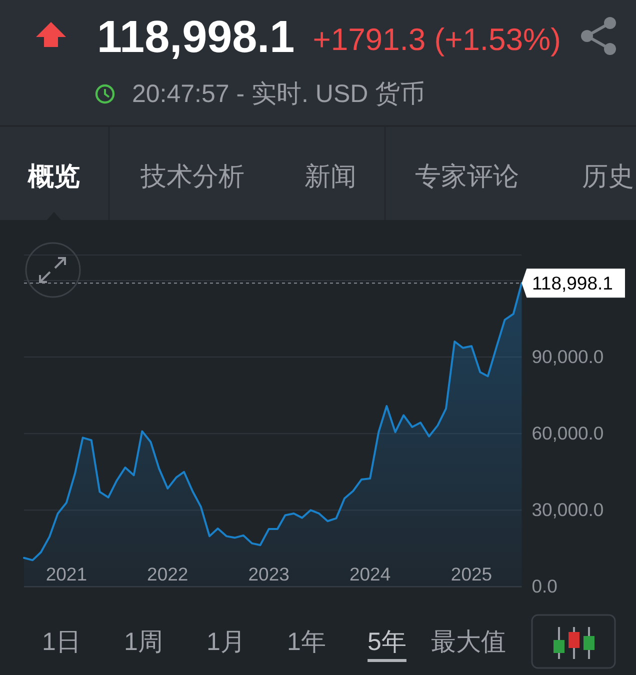  I want to click on x-tick-label: 2024, so click(370, 573).